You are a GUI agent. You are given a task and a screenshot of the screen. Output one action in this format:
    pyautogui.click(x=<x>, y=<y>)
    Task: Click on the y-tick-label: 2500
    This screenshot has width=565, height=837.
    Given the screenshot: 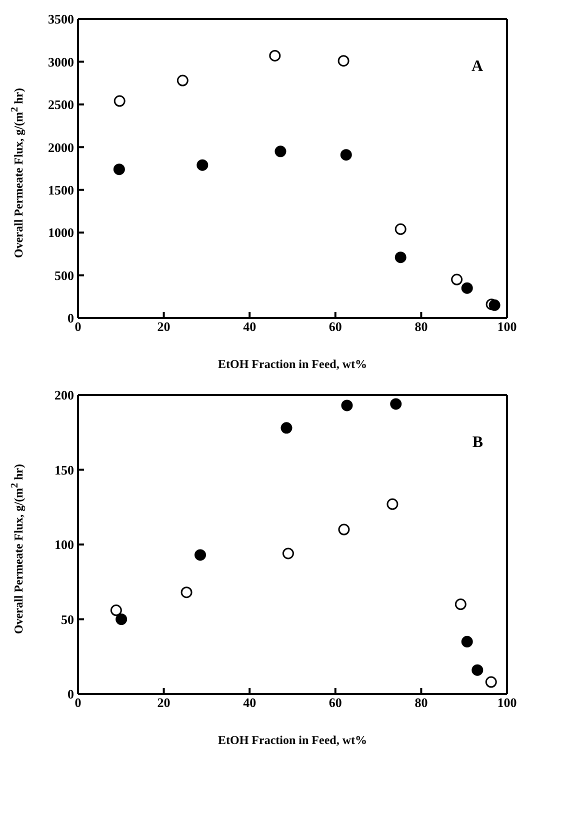 What is the action you would take?
    pyautogui.click(x=61, y=104)
    